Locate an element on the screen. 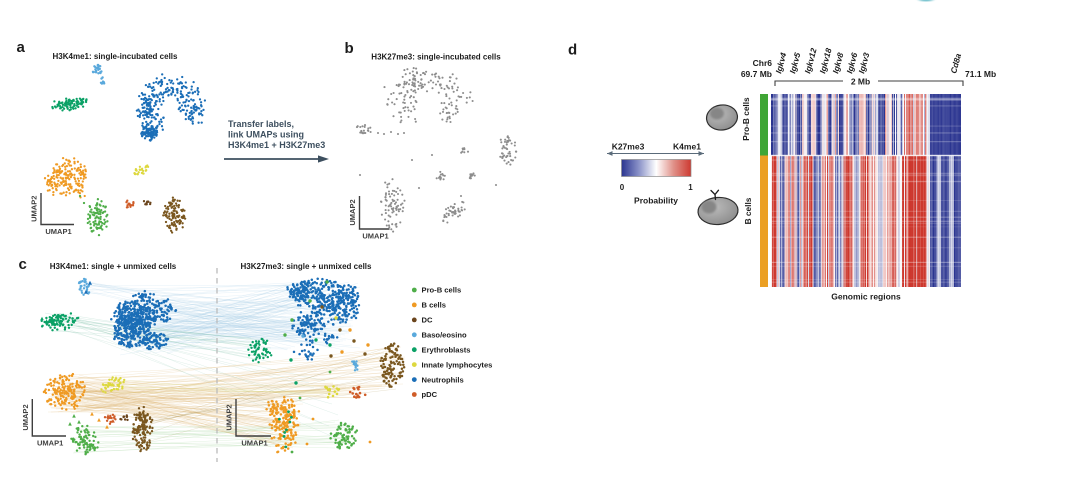 The width and height of the screenshot is (1080, 481). svg-text: H3K4me1 + H3K27me3 is located at coordinates (276, 145).